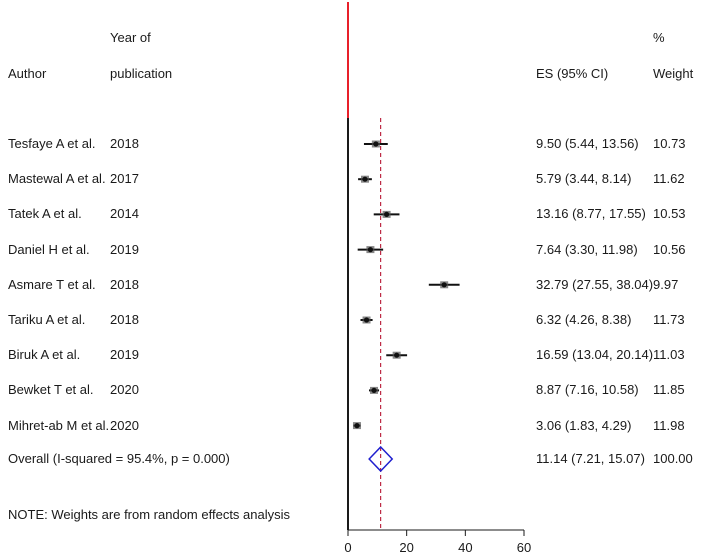 The height and width of the screenshot is (558, 710). Describe the element at coordinates (659, 37) in the screenshot. I see `weight-header-line1: %` at that location.